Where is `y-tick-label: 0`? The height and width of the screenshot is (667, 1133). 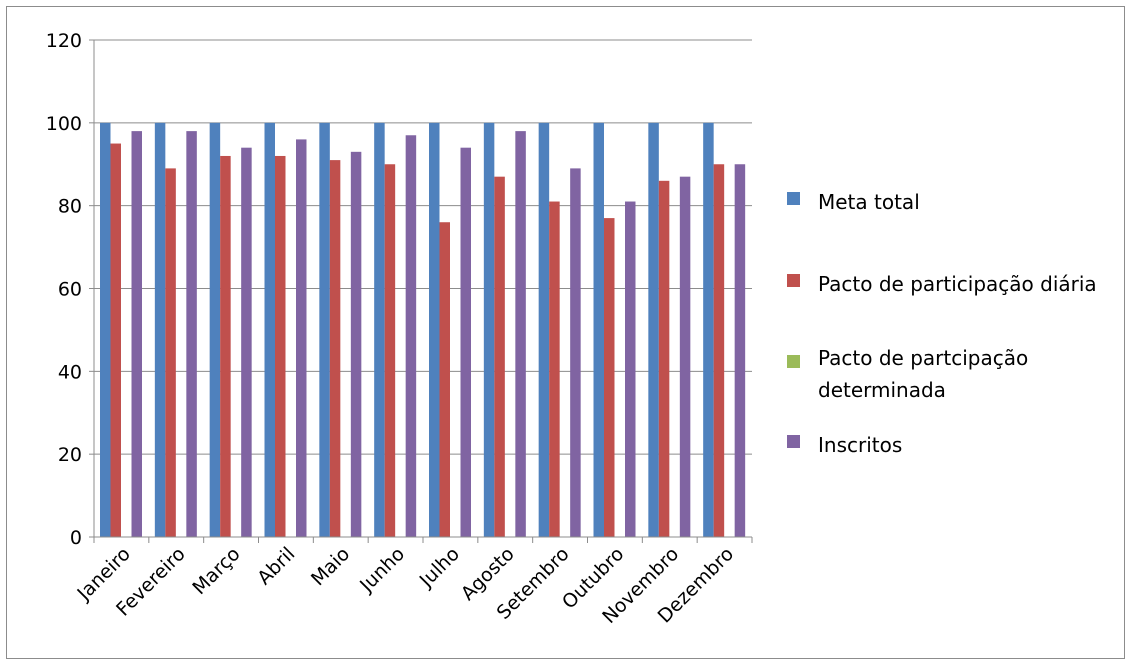
y-tick-label: 0 is located at coordinates (76, 538).